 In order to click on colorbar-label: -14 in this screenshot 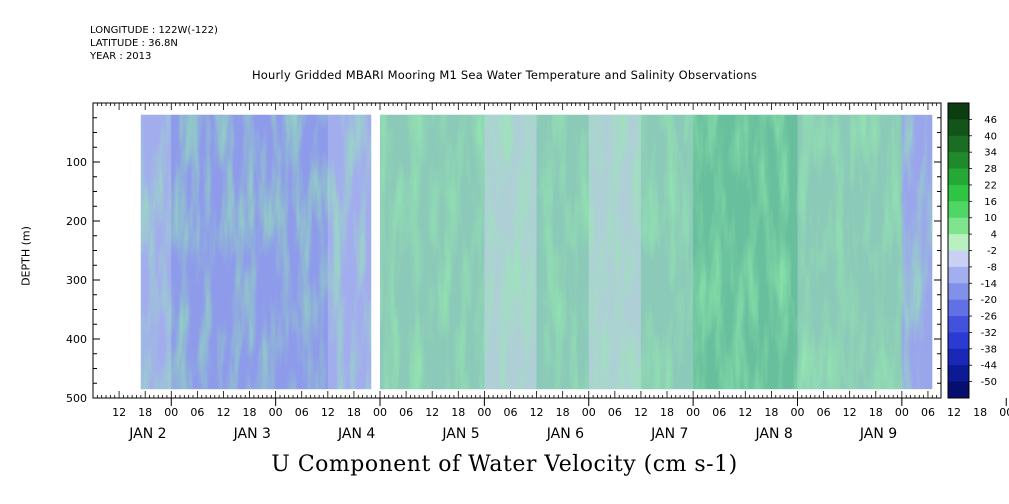, I will do `click(989, 284)`.